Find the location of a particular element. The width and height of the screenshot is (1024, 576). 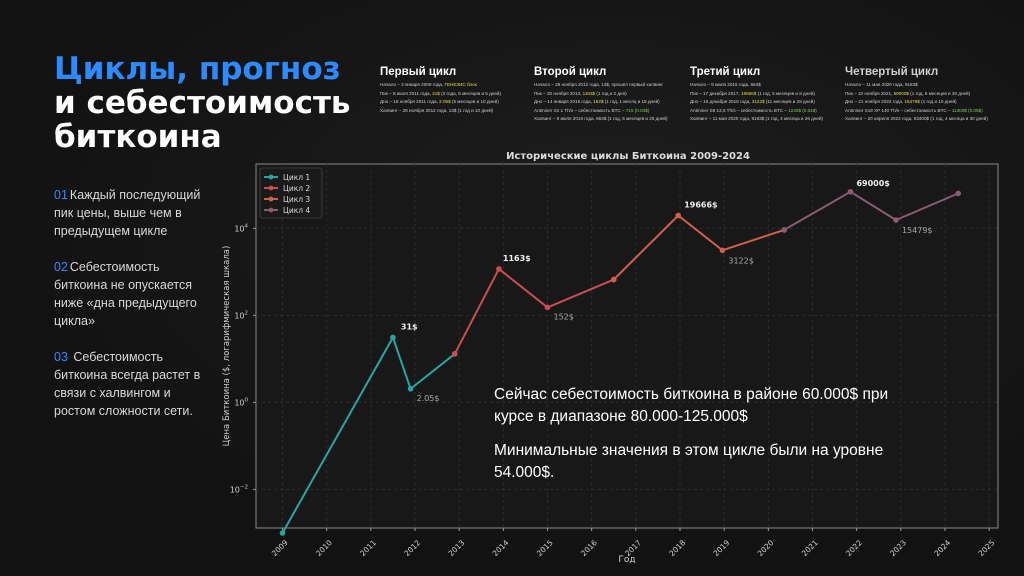

x-tick-label: 2016 is located at coordinates (589, 548).